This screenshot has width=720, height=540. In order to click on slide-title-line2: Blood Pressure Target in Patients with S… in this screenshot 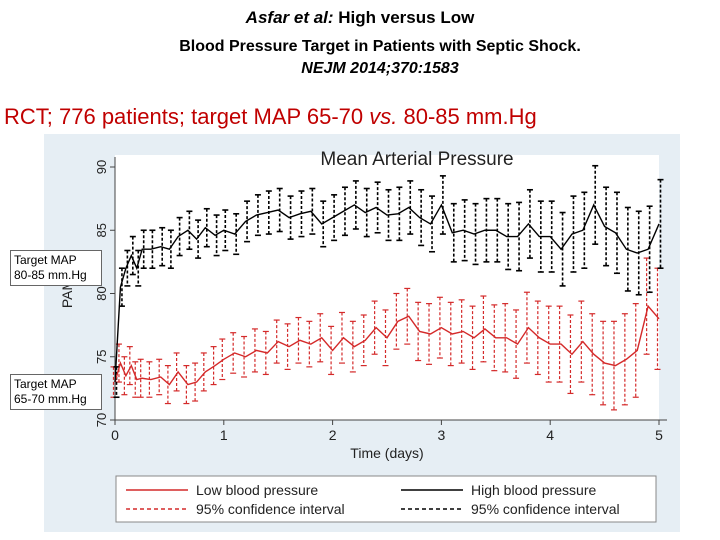, I will do `click(380, 46)`.